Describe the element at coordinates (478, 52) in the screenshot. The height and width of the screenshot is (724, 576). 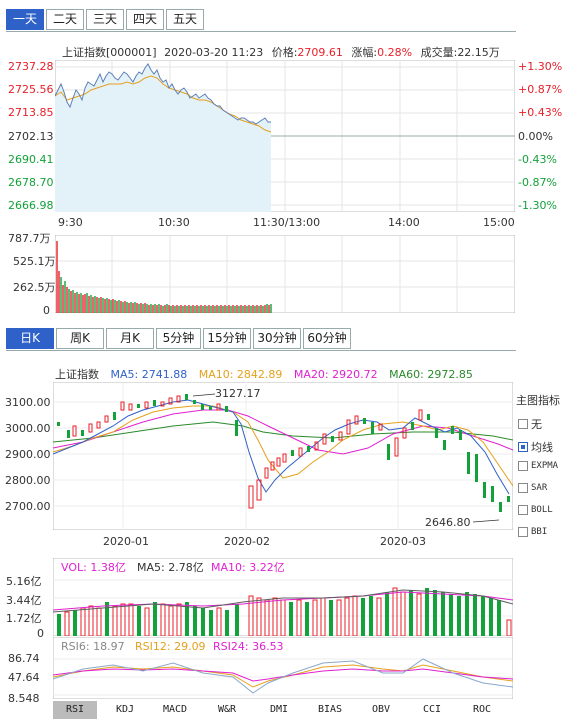
I see `volume-value: 22.15万` at that location.